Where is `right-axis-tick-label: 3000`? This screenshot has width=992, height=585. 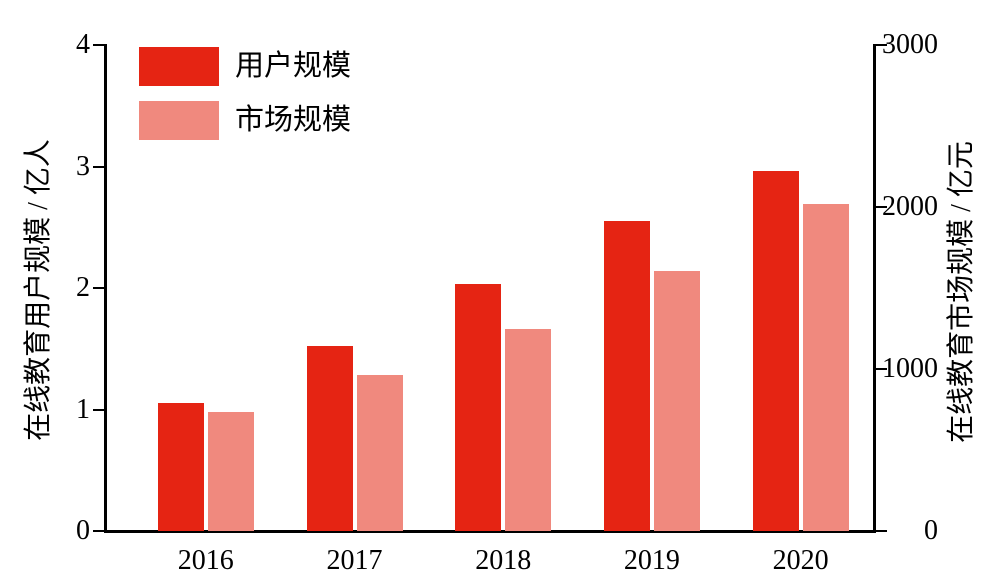
right-axis-tick-label: 3000 is located at coordinates (910, 44).